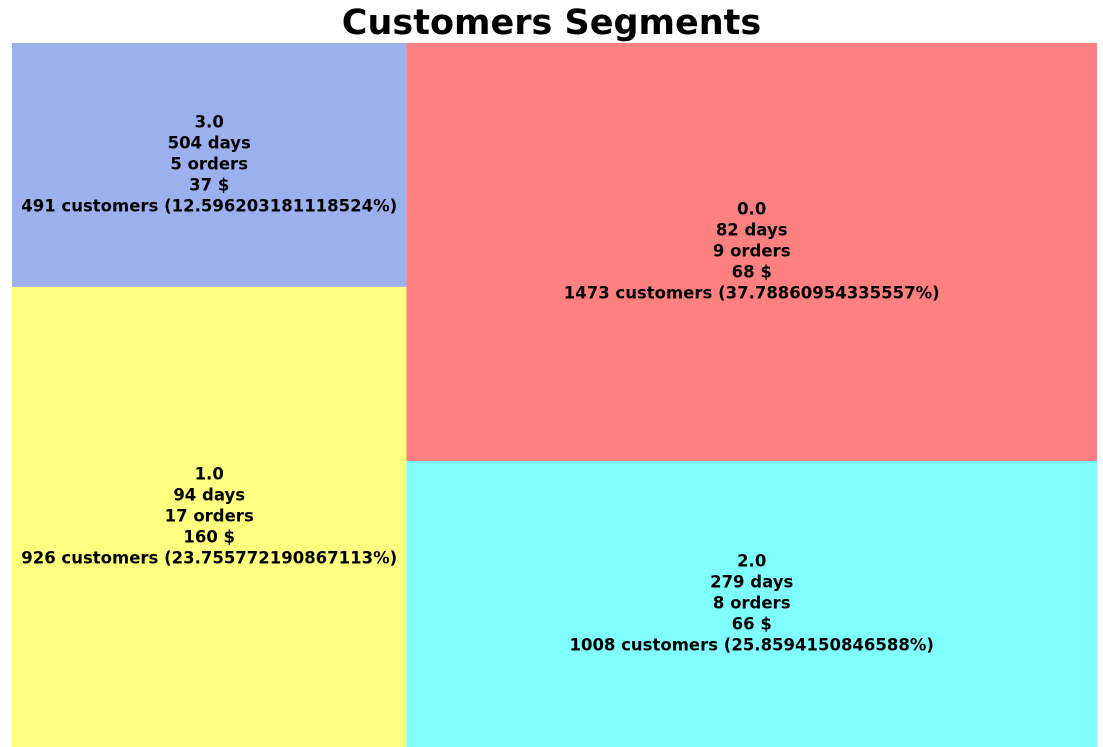 Image resolution: width=1103 pixels, height=747 pixels. I want to click on segment-3-0-rect, so click(209, 165).